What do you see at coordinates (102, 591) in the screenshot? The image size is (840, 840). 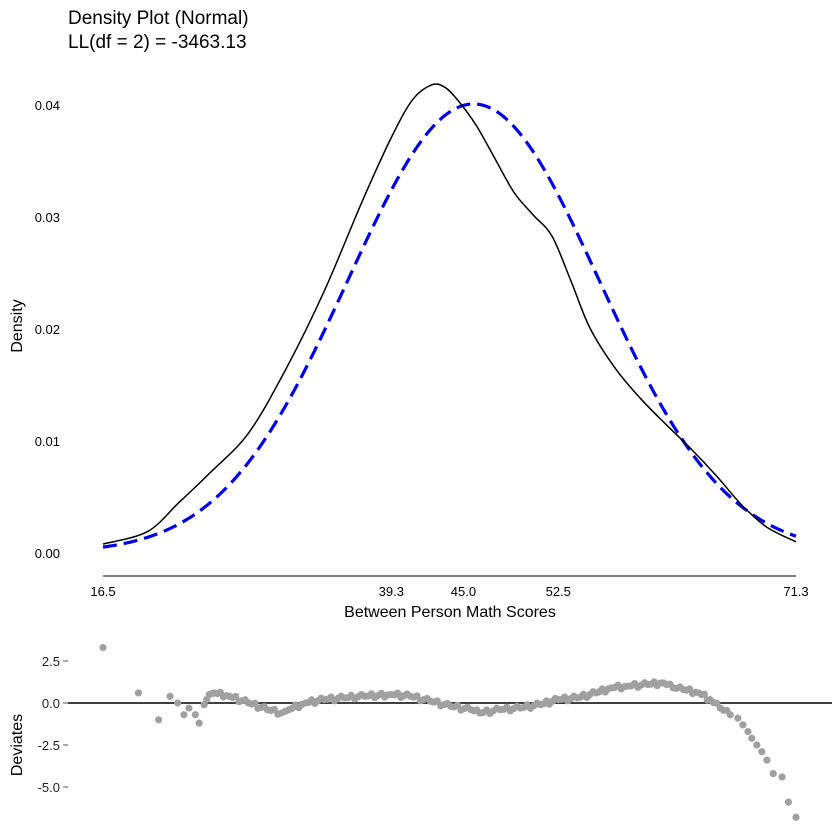 I see `density-x-tick-label: 16.5` at bounding box center [102, 591].